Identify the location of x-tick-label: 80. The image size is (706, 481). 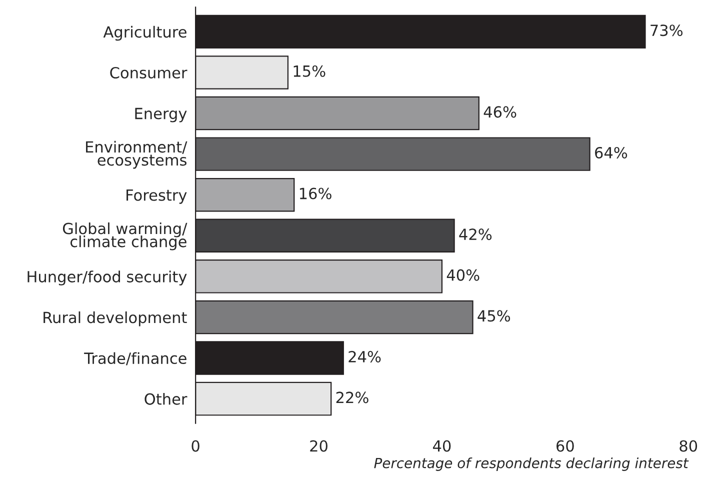
(689, 446).